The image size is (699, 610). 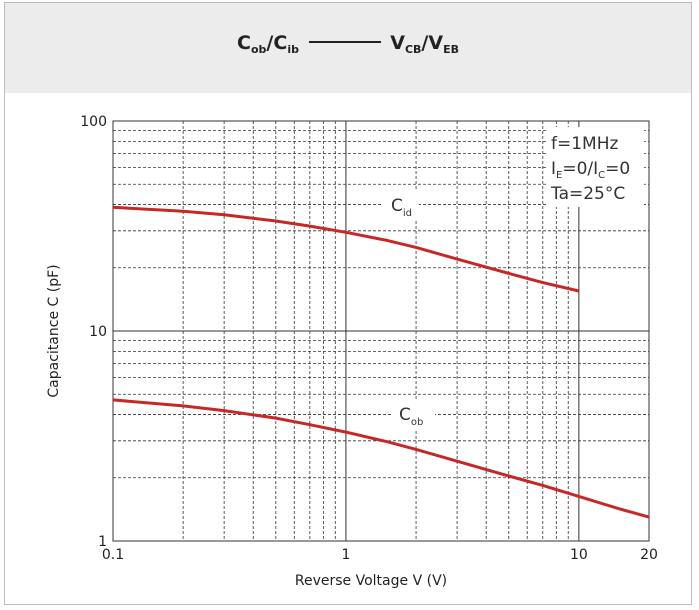 I want to click on condition-temperature: Ta=25°C, so click(x=587, y=194).